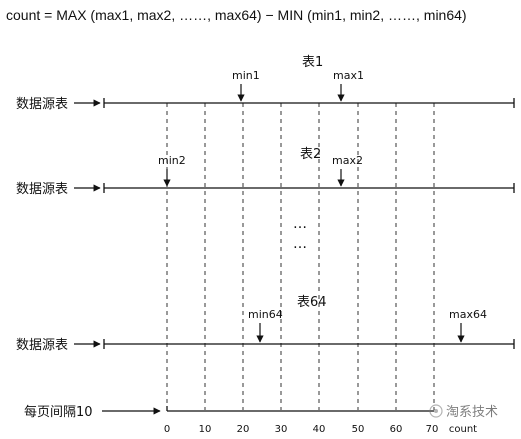 This screenshot has height=439, width=521. Describe the element at coordinates (243, 429) in the screenshot. I see `tick-label: 20` at that location.